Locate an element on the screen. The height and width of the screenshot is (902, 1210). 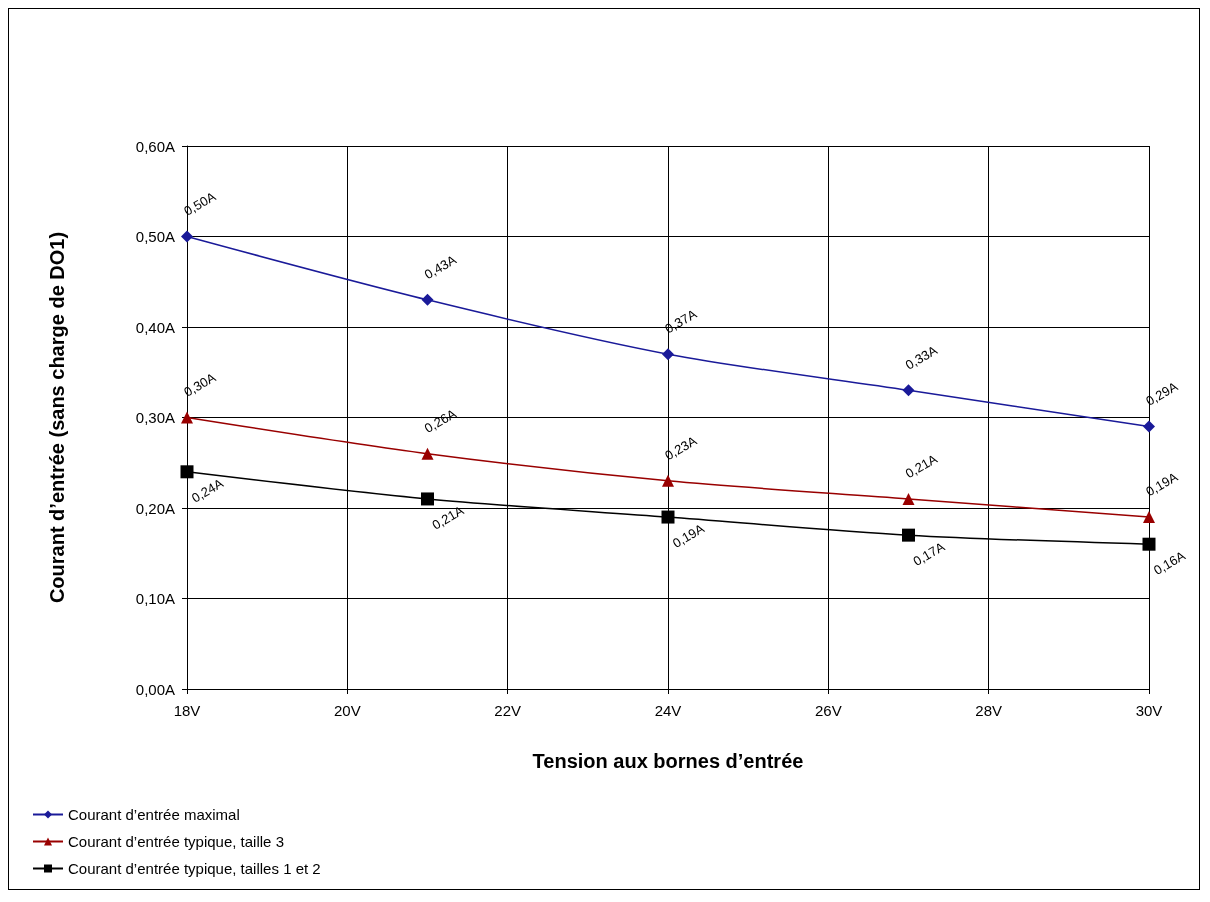
x-tick-label: 22V is located at coordinates (508, 710).